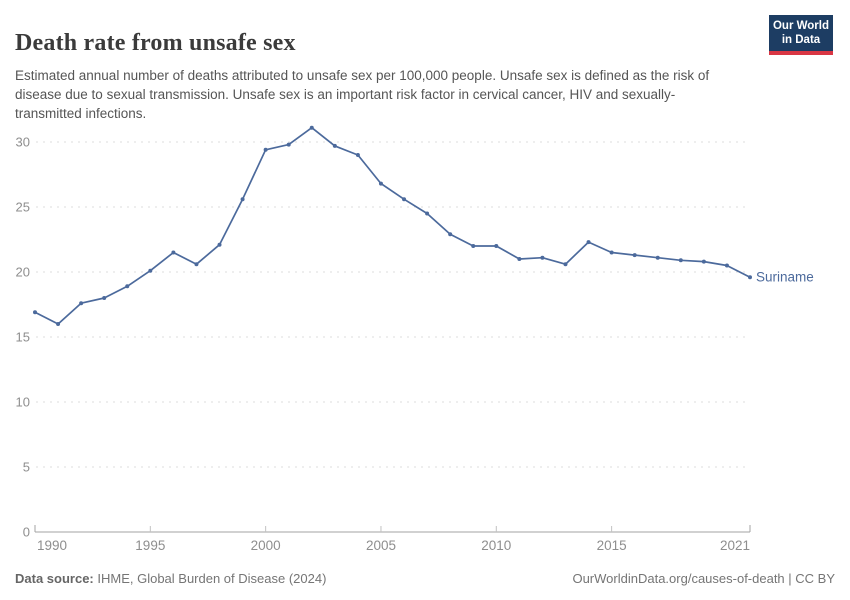 The height and width of the screenshot is (600, 850). What do you see at coordinates (26, 467) in the screenshot?
I see `y-tick-label: 5` at bounding box center [26, 467].